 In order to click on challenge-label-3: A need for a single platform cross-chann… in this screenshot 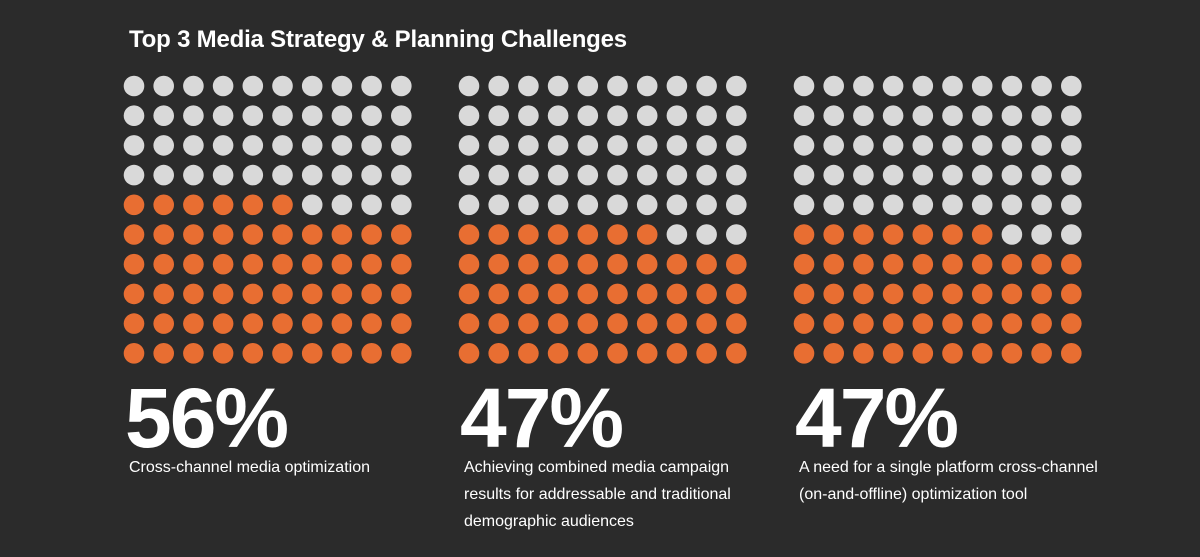, I will do `click(948, 481)`.